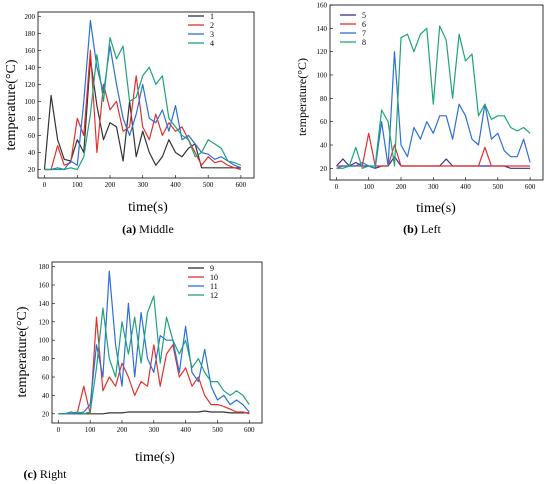 The width and height of the screenshot is (550, 484). I want to click on legend-label-6: 6, so click(364, 24).